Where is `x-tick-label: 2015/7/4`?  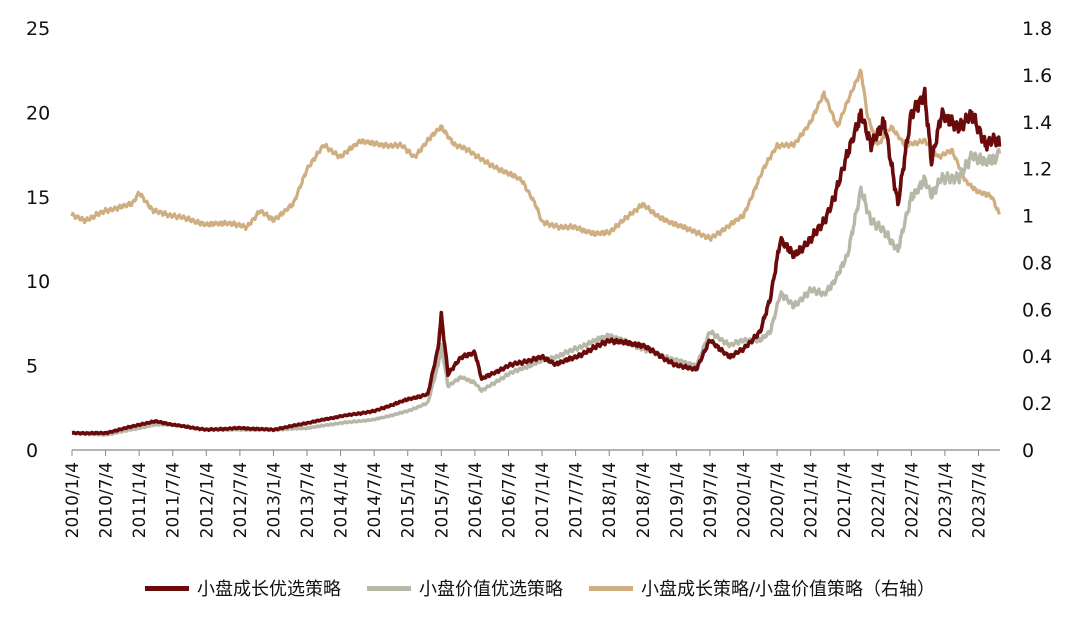
x-tick-label: 2015/7/4 is located at coordinates (442, 500).